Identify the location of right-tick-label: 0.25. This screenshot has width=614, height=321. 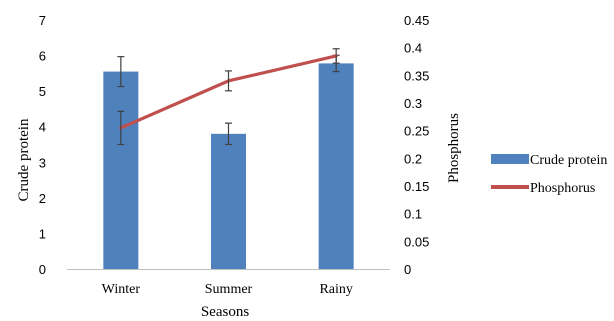
(416, 131).